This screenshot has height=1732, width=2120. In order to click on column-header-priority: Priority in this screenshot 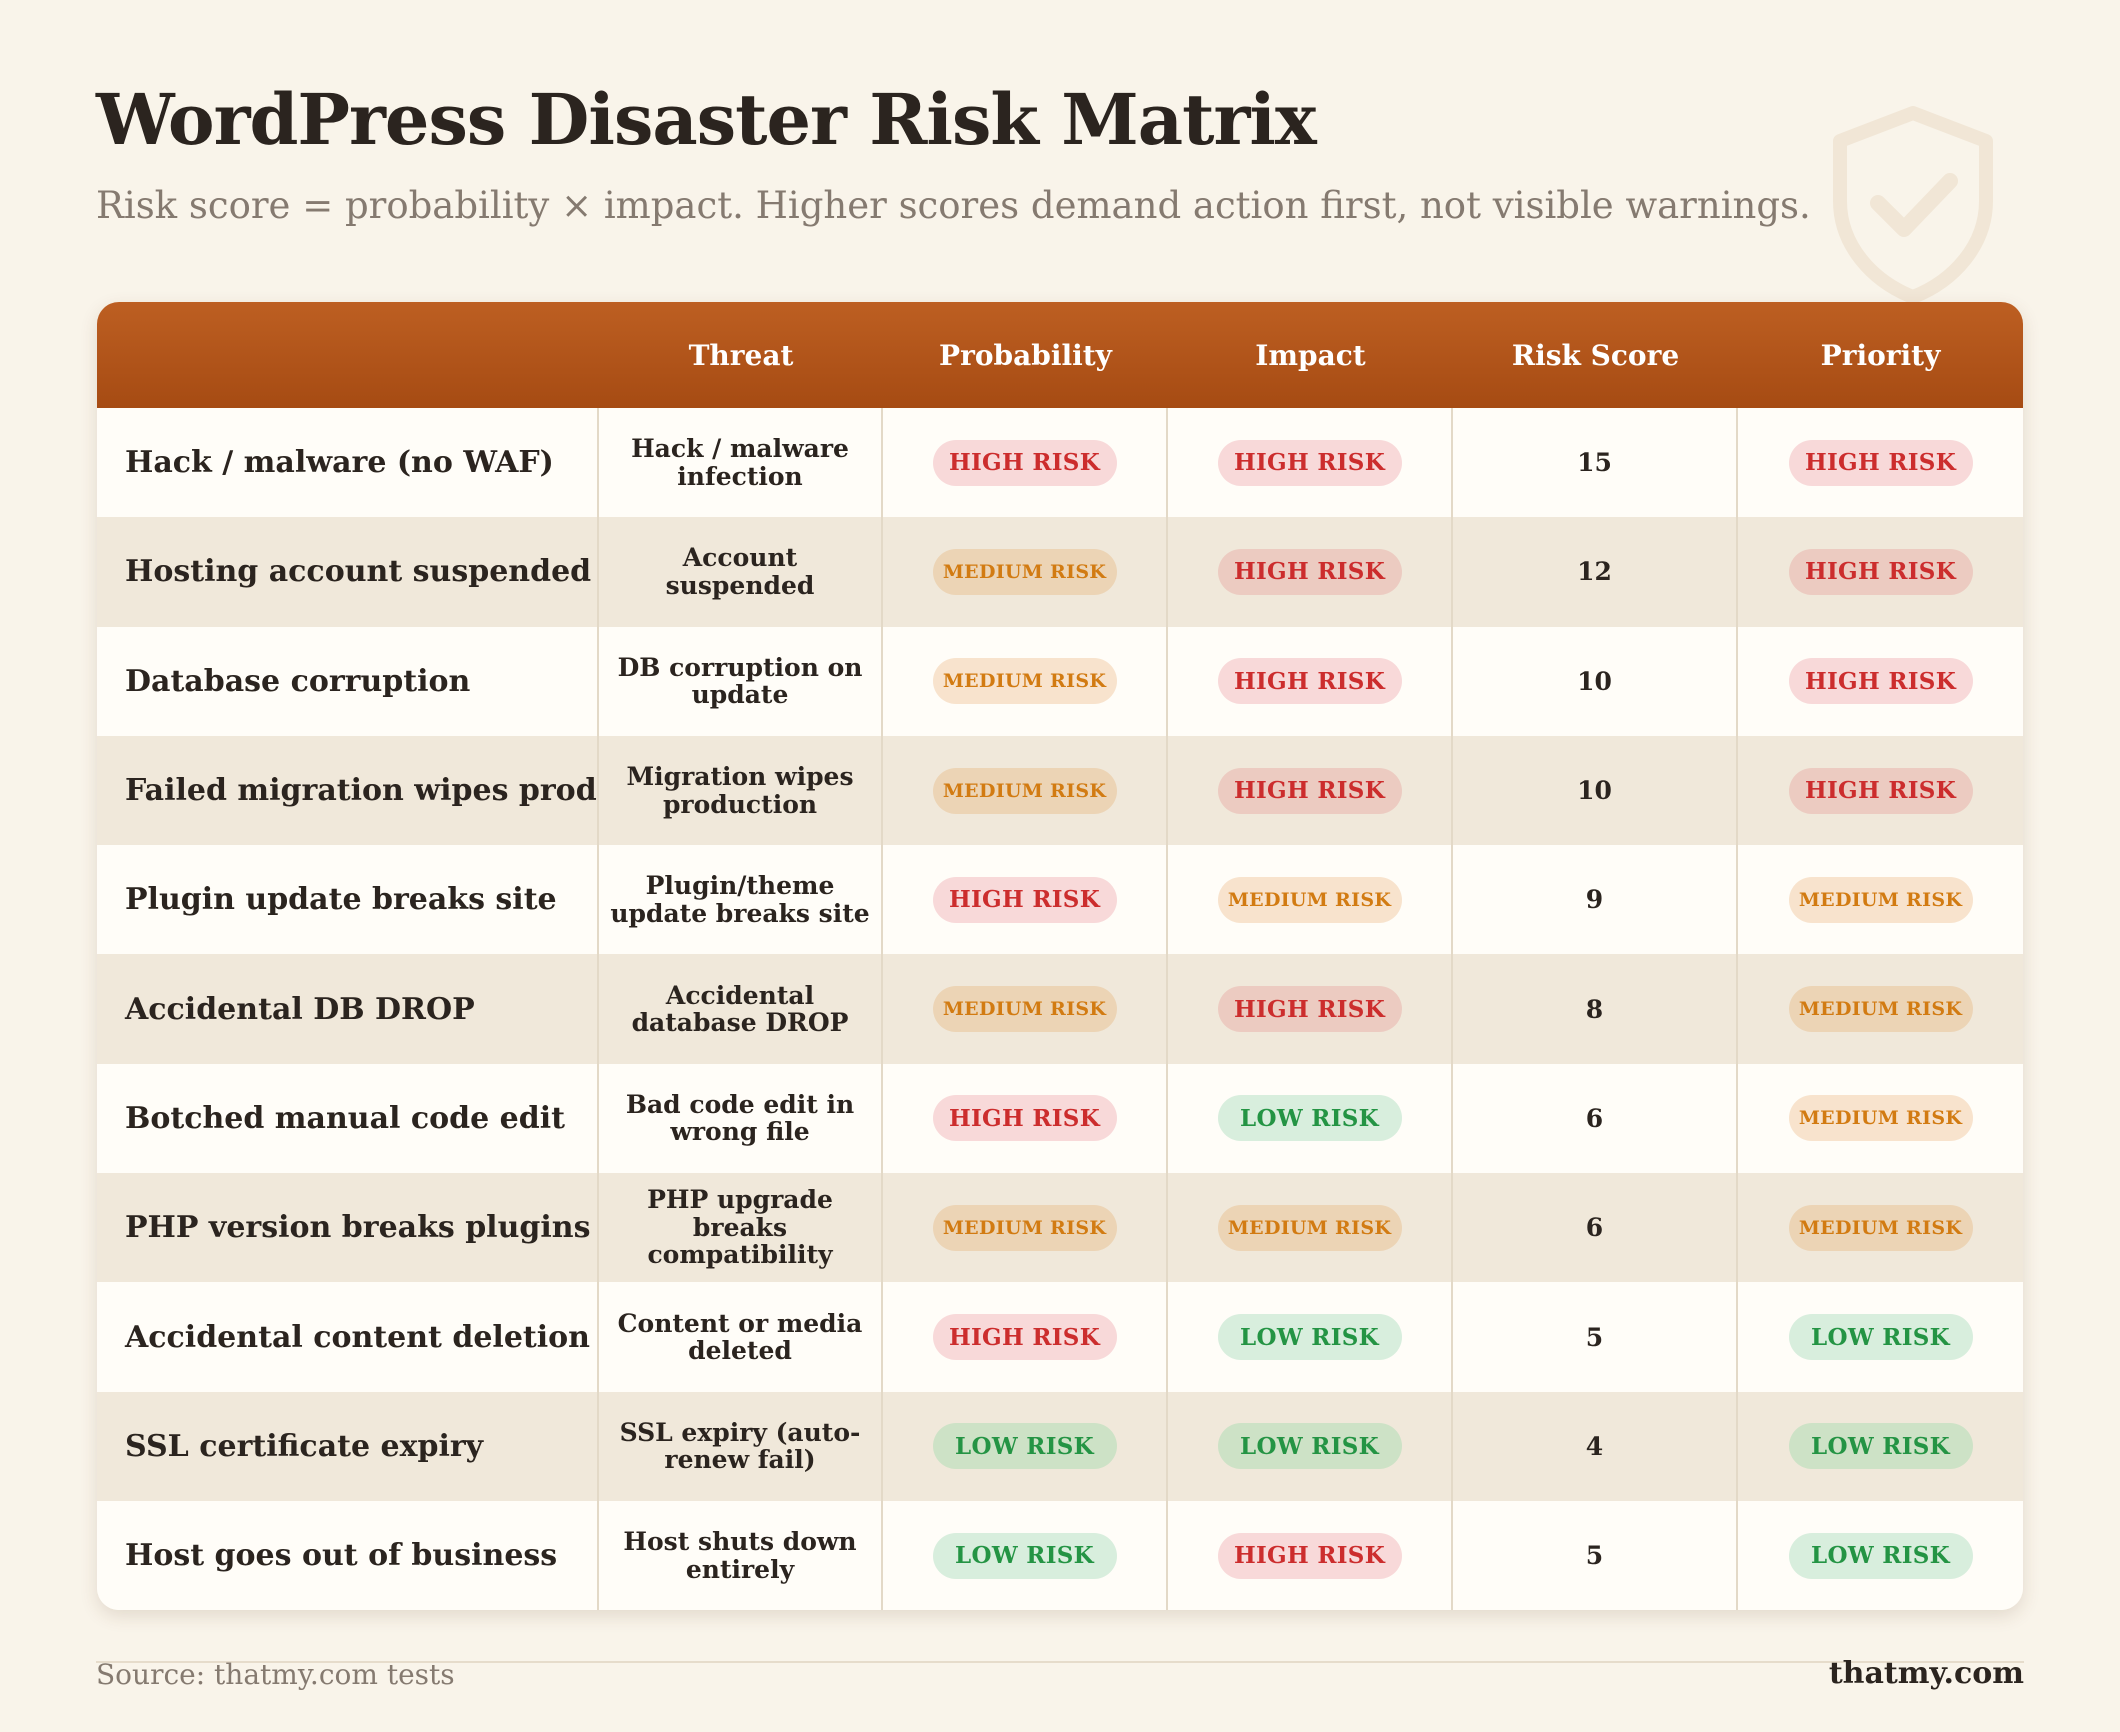, I will do `click(1880, 355)`.